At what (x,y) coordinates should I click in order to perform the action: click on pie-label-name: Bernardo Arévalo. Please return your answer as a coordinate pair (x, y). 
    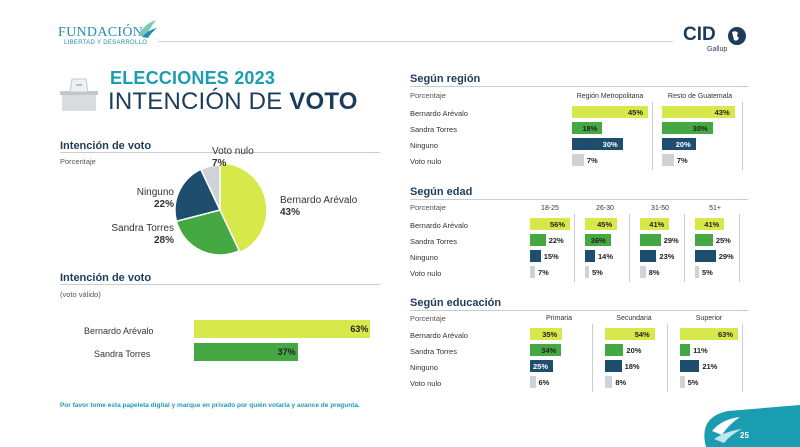
    Looking at the image, I should click on (319, 200).